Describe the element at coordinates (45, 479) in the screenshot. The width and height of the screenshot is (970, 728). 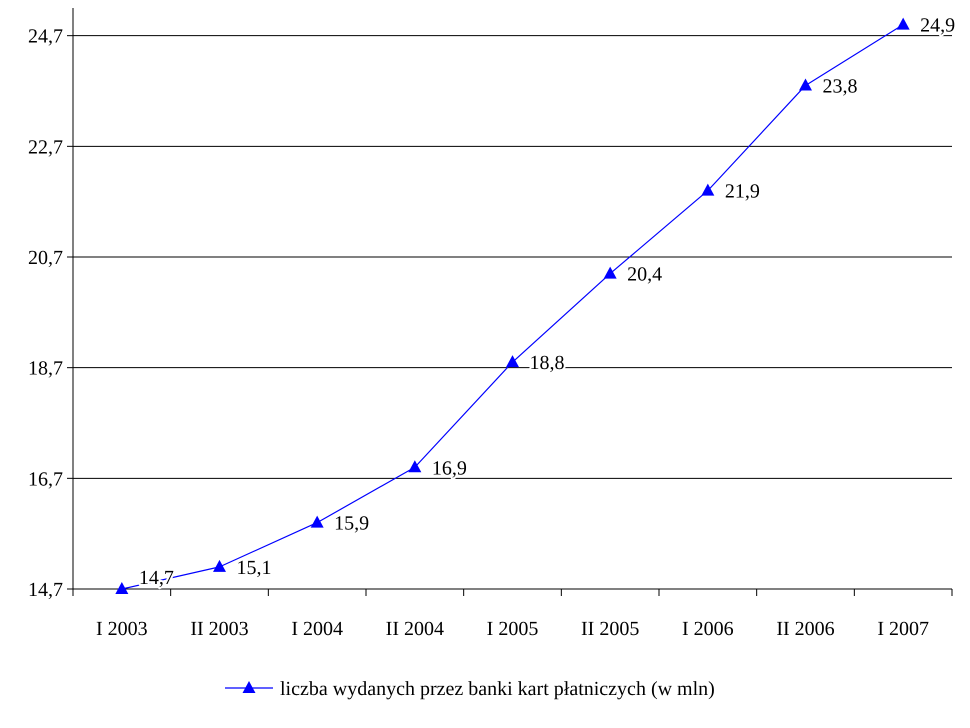
I see `y-tick-label: 16,7` at that location.